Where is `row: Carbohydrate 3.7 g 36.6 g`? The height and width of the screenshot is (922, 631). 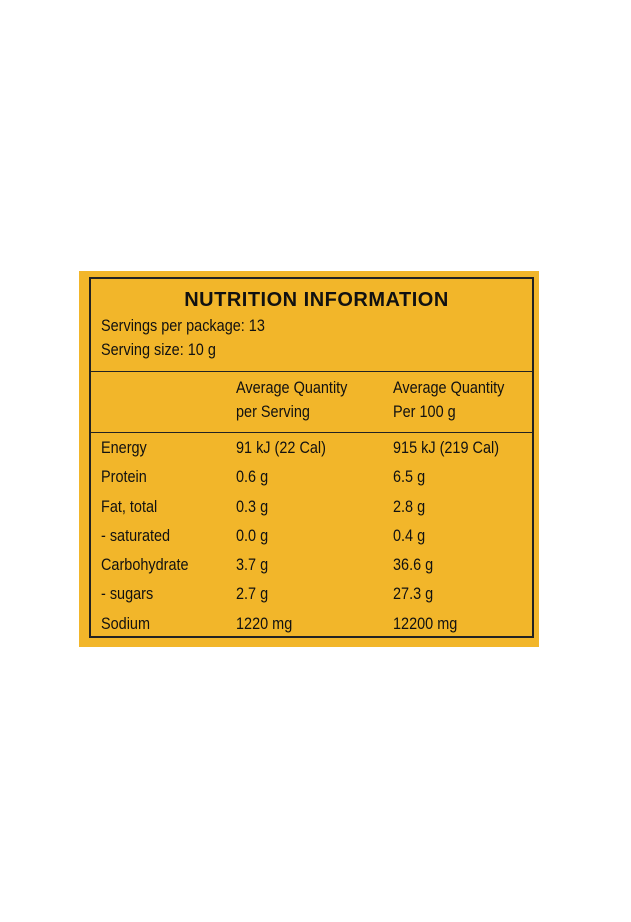 row: Carbohydrate 3.7 g 36.6 g is located at coordinates (311, 566).